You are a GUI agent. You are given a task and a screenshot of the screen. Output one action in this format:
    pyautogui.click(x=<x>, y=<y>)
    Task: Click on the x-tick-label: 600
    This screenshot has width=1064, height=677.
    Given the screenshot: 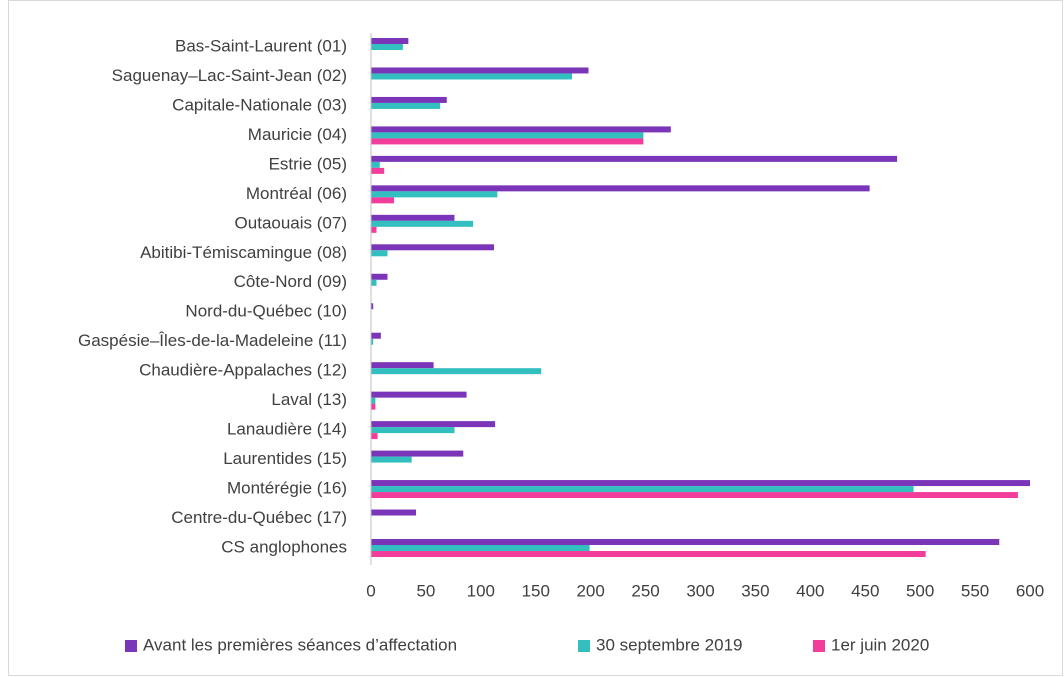 What is the action you would take?
    pyautogui.click(x=1030, y=590)
    